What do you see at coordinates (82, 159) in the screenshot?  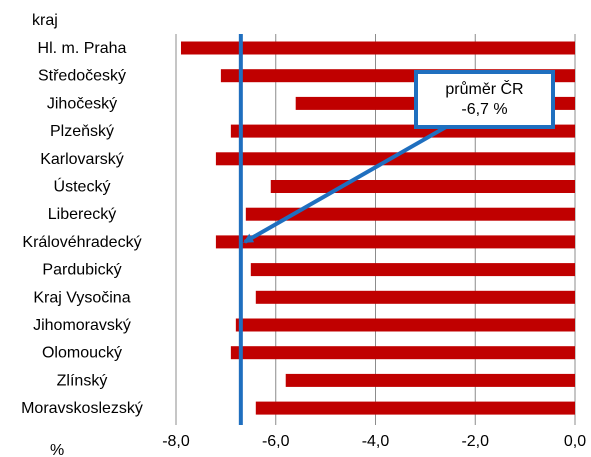 I see `category-label: Karlovarský` at bounding box center [82, 159].